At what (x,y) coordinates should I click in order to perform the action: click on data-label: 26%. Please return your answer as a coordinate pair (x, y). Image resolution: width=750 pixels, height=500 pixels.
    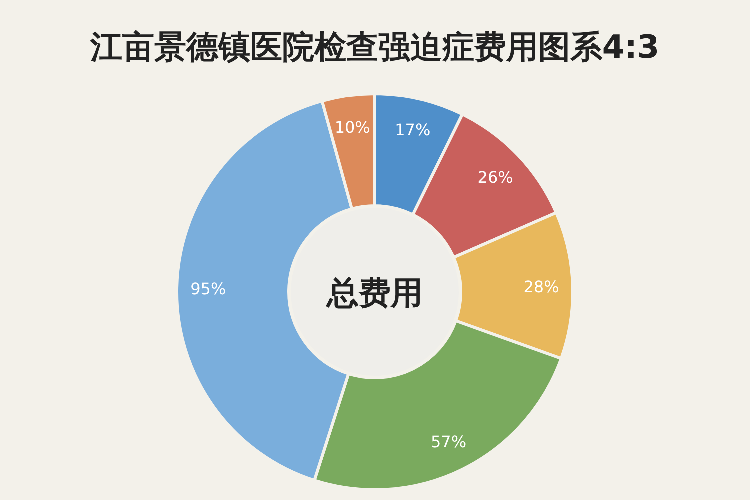
    Looking at the image, I should click on (496, 177).